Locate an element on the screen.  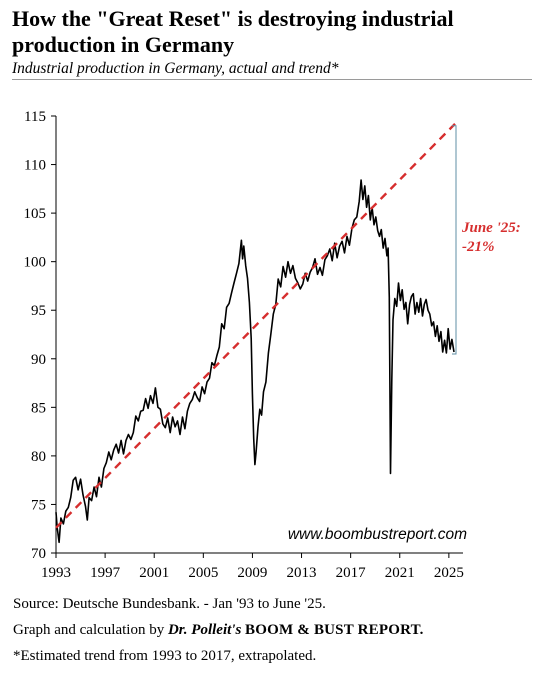
x-tick-label: 2009 is located at coordinates (252, 573).